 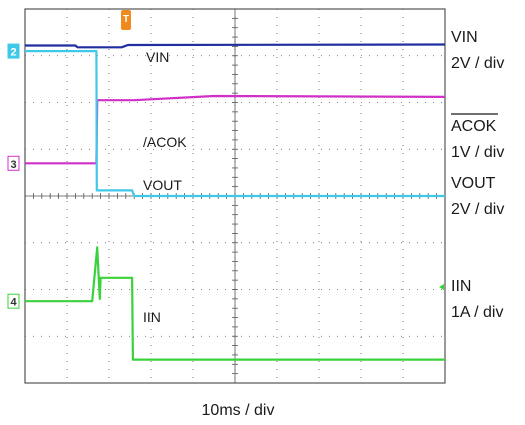 What do you see at coordinates (235, 46) in the screenshot?
I see `trace-vin` at bounding box center [235, 46].